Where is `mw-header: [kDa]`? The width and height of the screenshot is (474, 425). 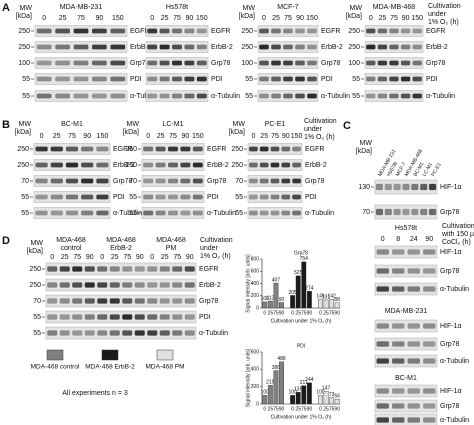 mw-header: [kDa] is located at coordinates (23, 132).